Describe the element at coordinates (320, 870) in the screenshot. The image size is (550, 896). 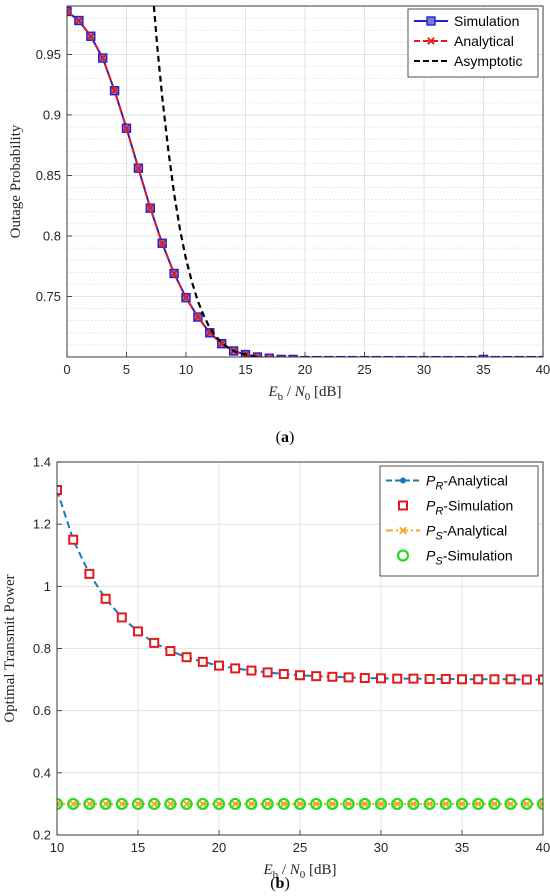
I see `x-axis-label-unit: [dB]` at that location.